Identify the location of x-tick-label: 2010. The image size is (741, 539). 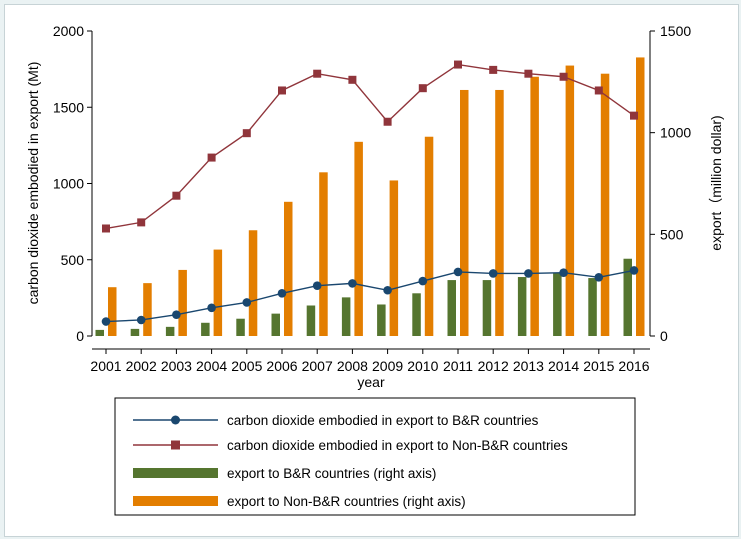
(422, 366).